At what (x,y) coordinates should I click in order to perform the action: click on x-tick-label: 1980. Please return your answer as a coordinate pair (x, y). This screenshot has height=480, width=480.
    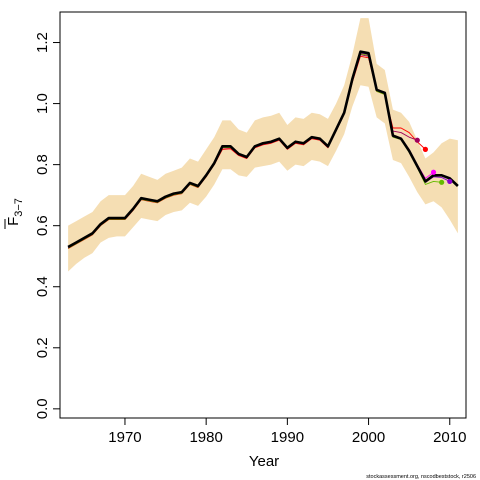
    Looking at the image, I should click on (205, 437).